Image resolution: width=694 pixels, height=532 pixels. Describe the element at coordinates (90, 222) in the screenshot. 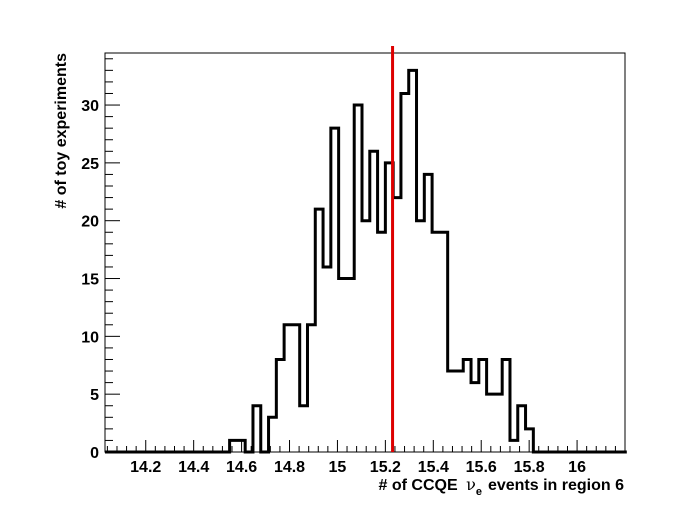

I see `y-tick-label: 20` at that location.